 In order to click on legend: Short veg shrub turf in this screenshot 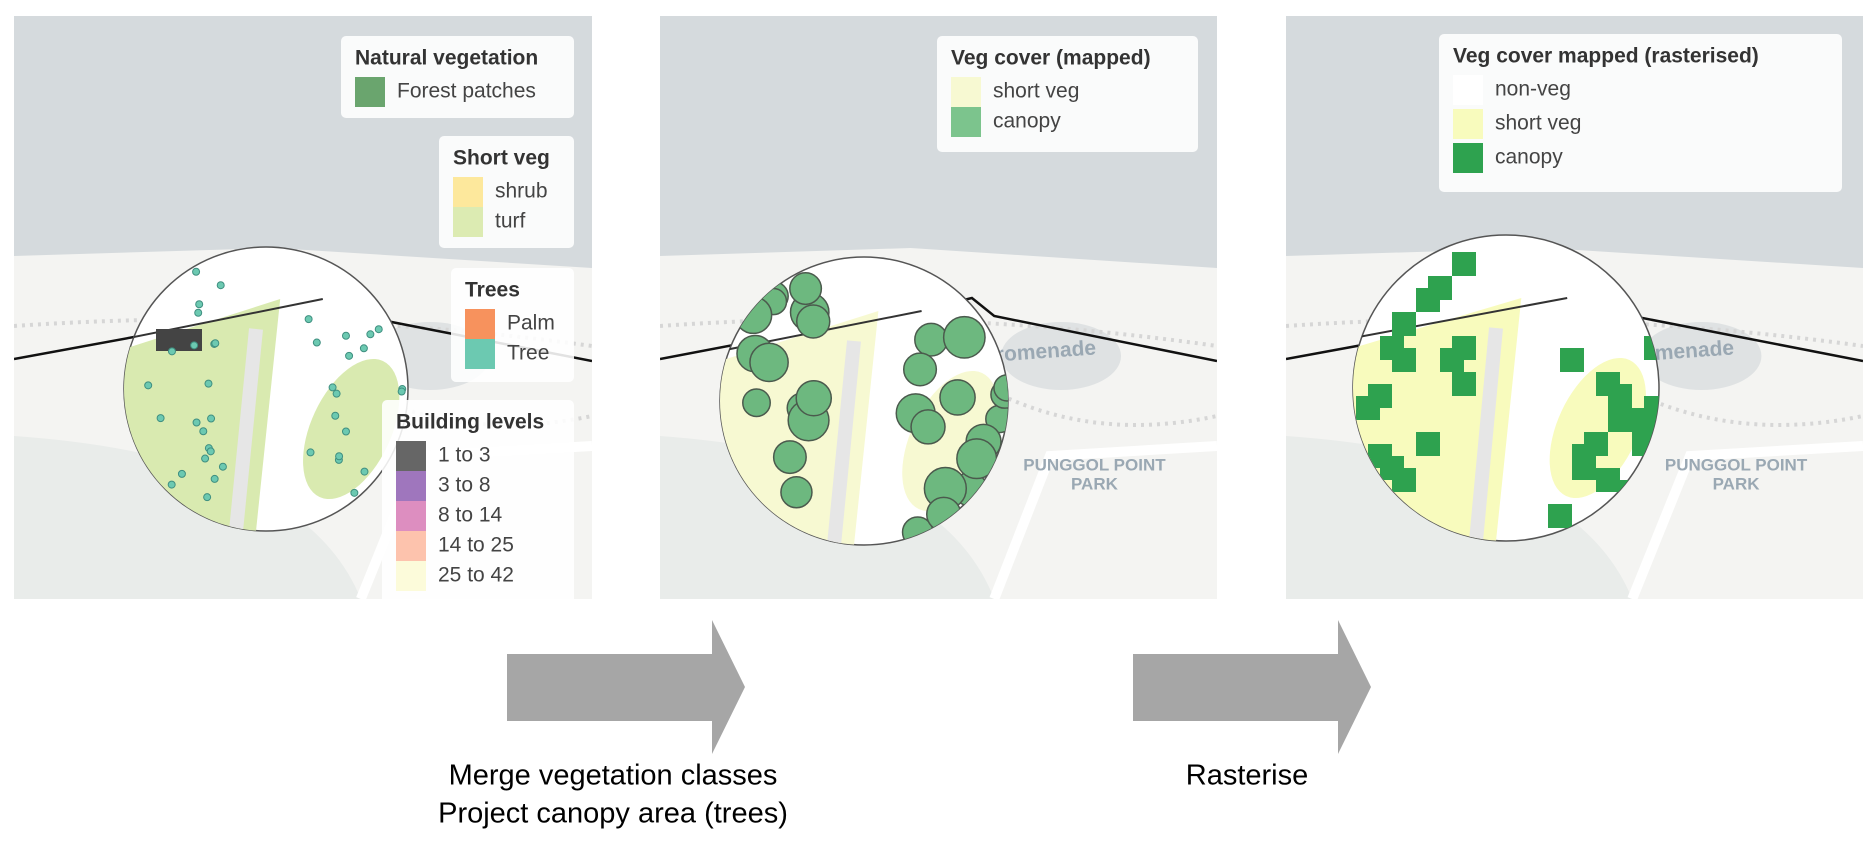, I will do `click(506, 192)`.